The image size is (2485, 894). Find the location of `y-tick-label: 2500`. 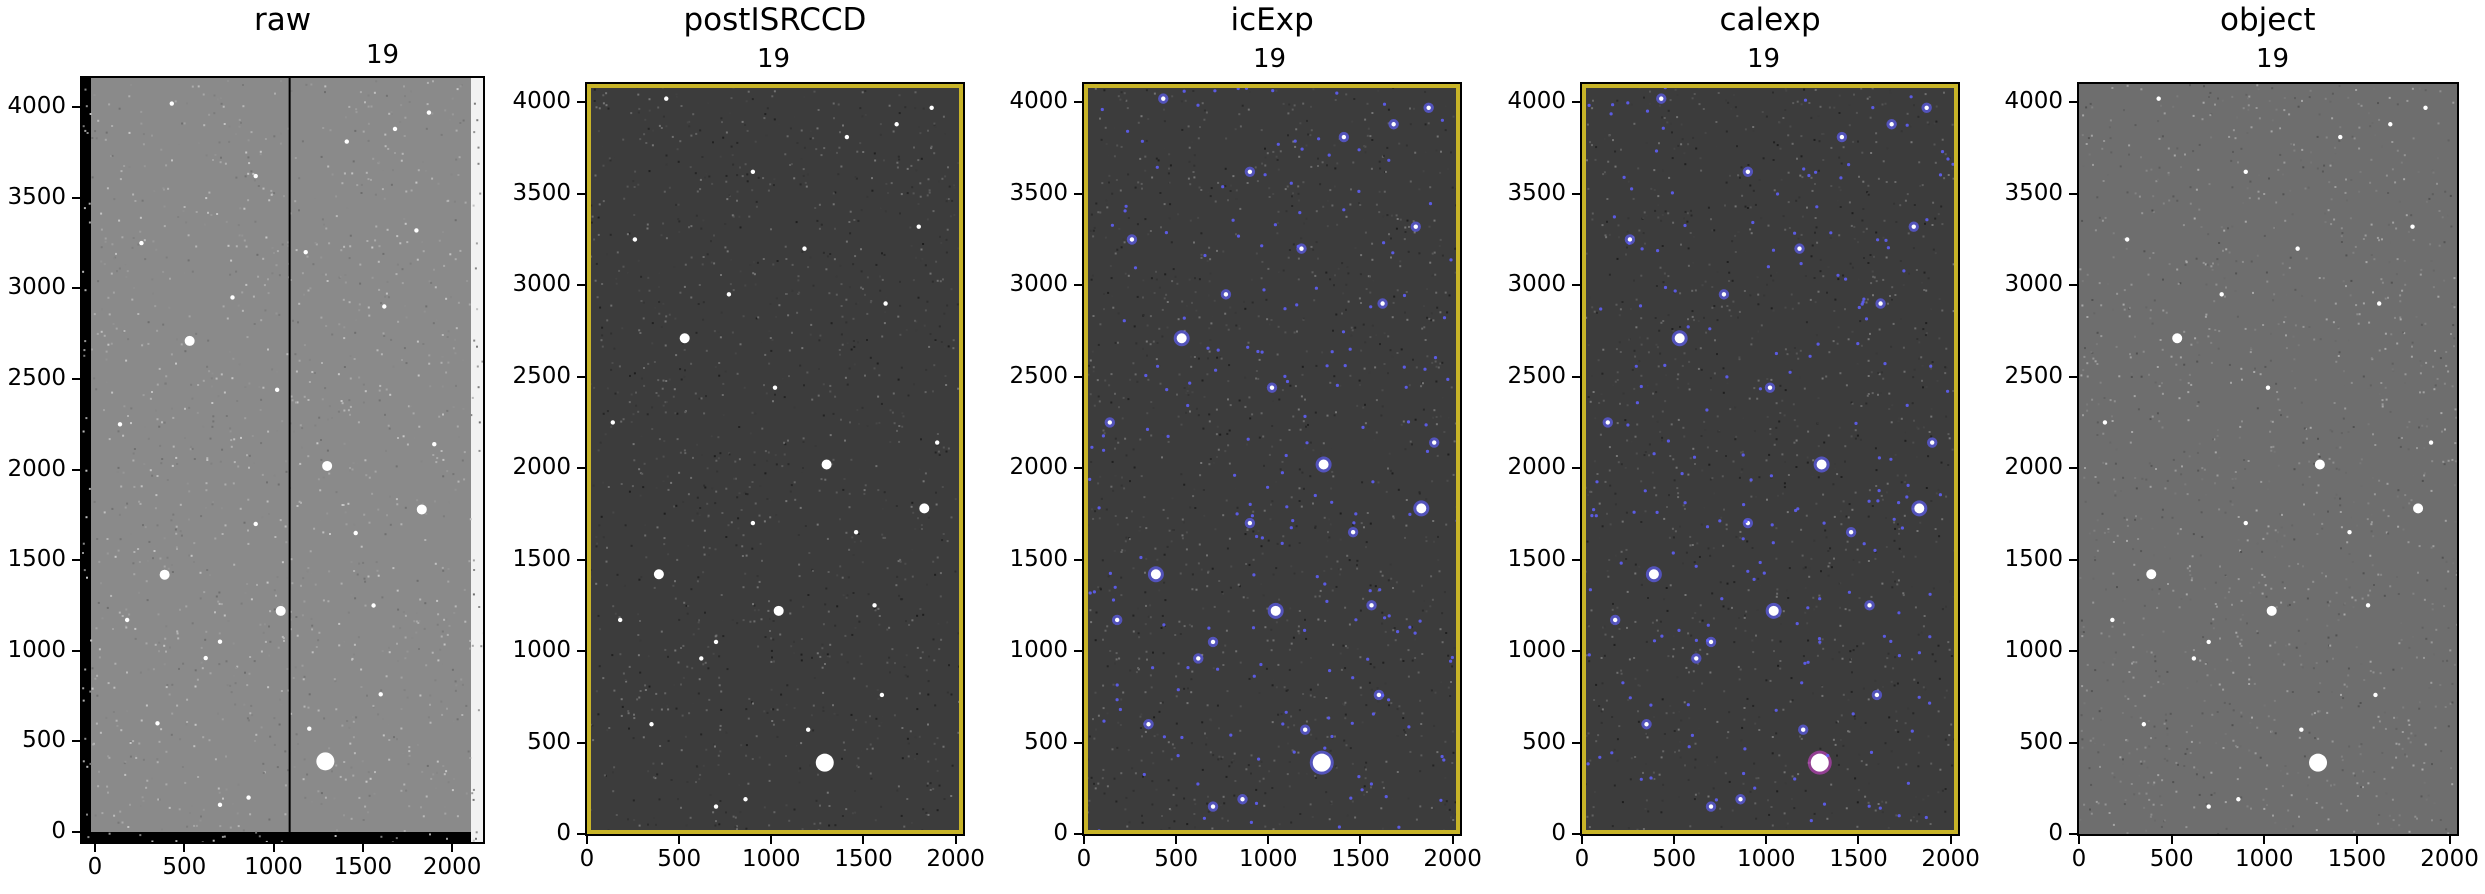

y-tick-label: 2500 is located at coordinates (40, 378).